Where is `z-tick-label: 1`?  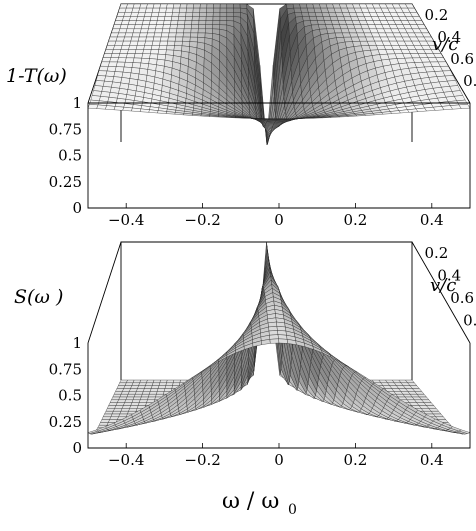
z-tick-label: 1 is located at coordinates (77, 343).